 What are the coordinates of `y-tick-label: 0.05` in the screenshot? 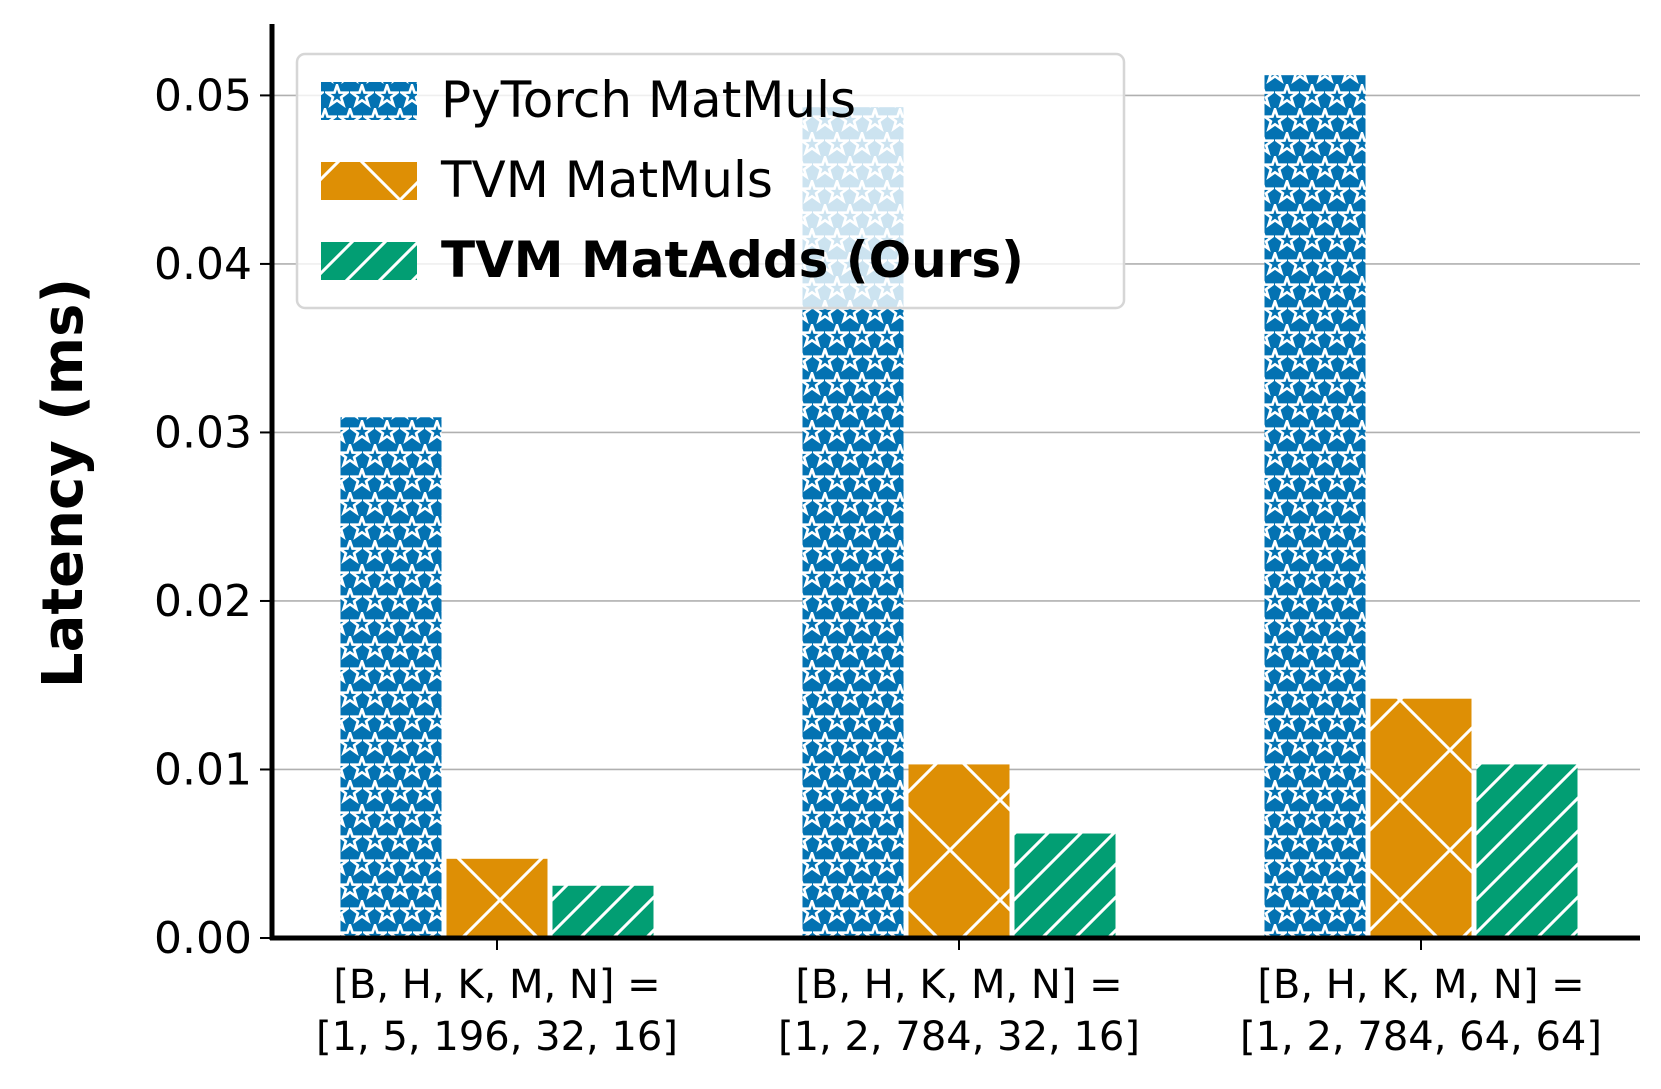 It's located at (203, 95).